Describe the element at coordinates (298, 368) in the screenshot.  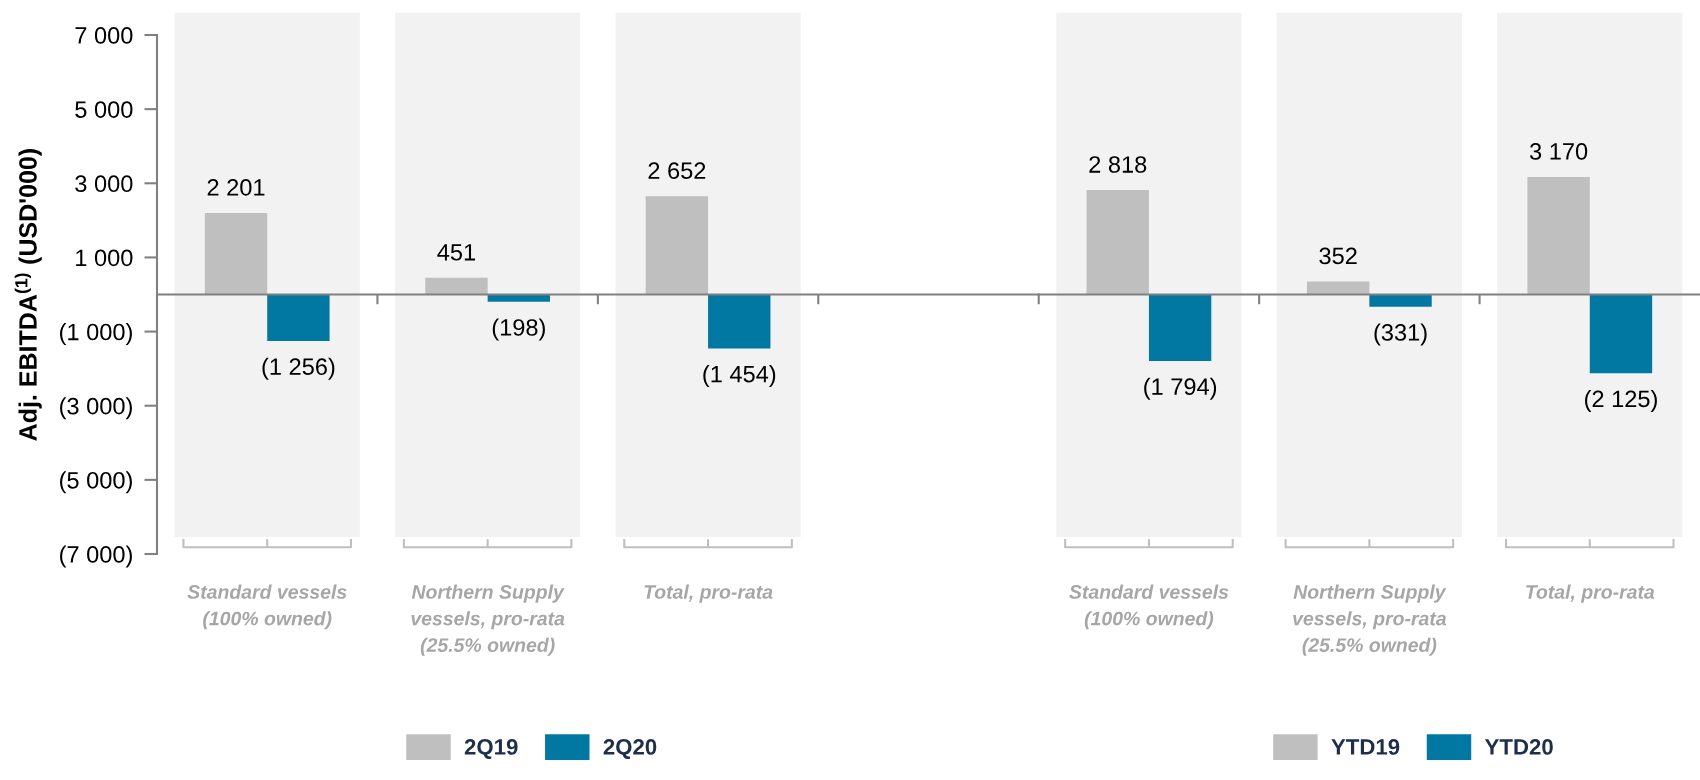
I see `data-label: (1 256)` at that location.